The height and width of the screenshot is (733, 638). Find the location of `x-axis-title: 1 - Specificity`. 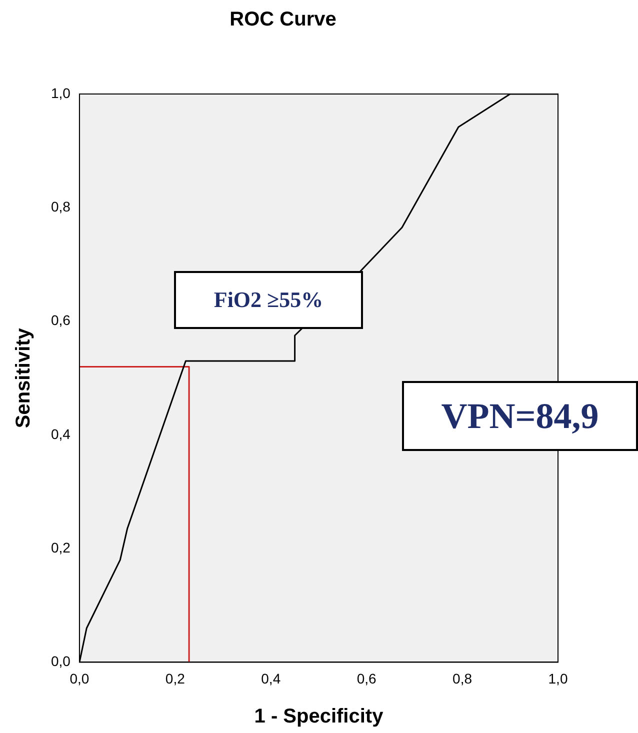

x-axis-title: 1 - Specificity is located at coordinates (319, 717).